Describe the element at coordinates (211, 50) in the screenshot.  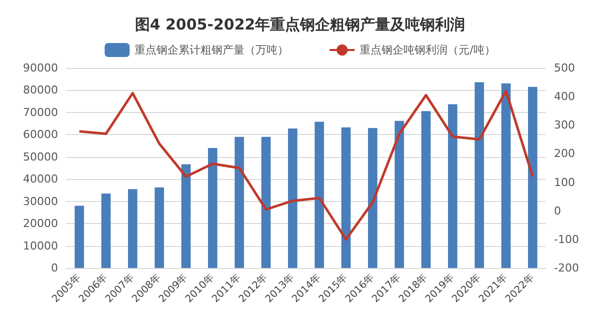
I see `legend-label: 重点钢企累计粗钢产量（万吨）` at that location.